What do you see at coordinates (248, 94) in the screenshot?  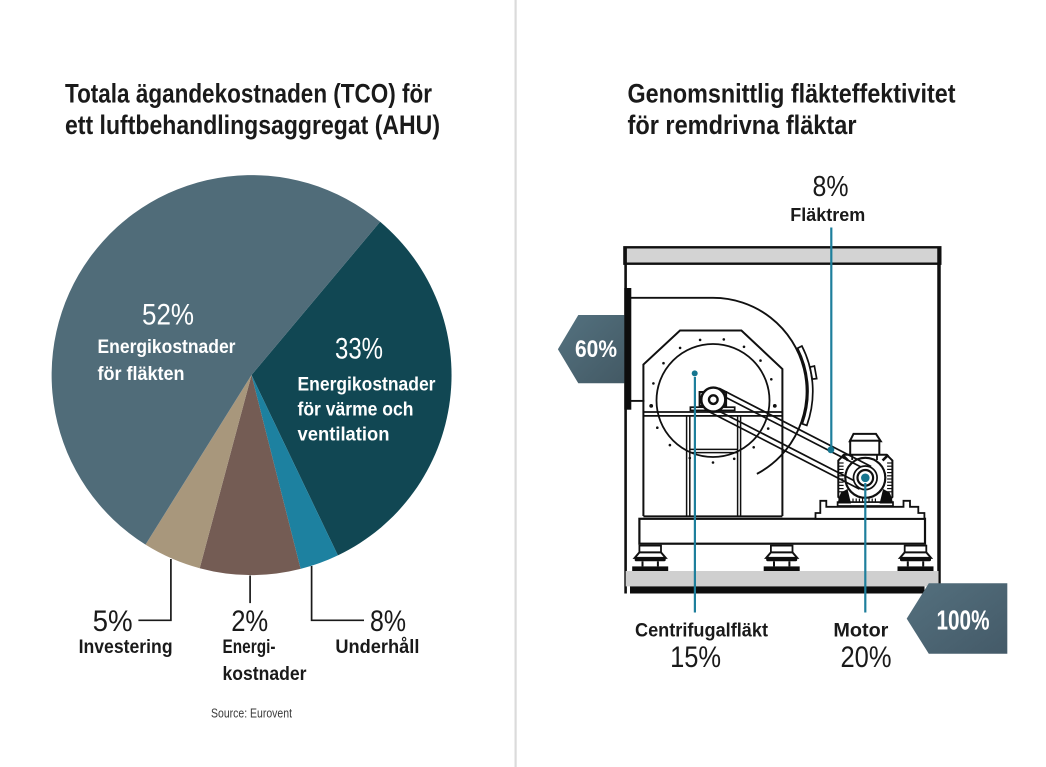 I see `svg-text:Totala ägandekostnaden (TCO) f: Totala ägandekostnaden (TCO) för` at bounding box center [248, 94].